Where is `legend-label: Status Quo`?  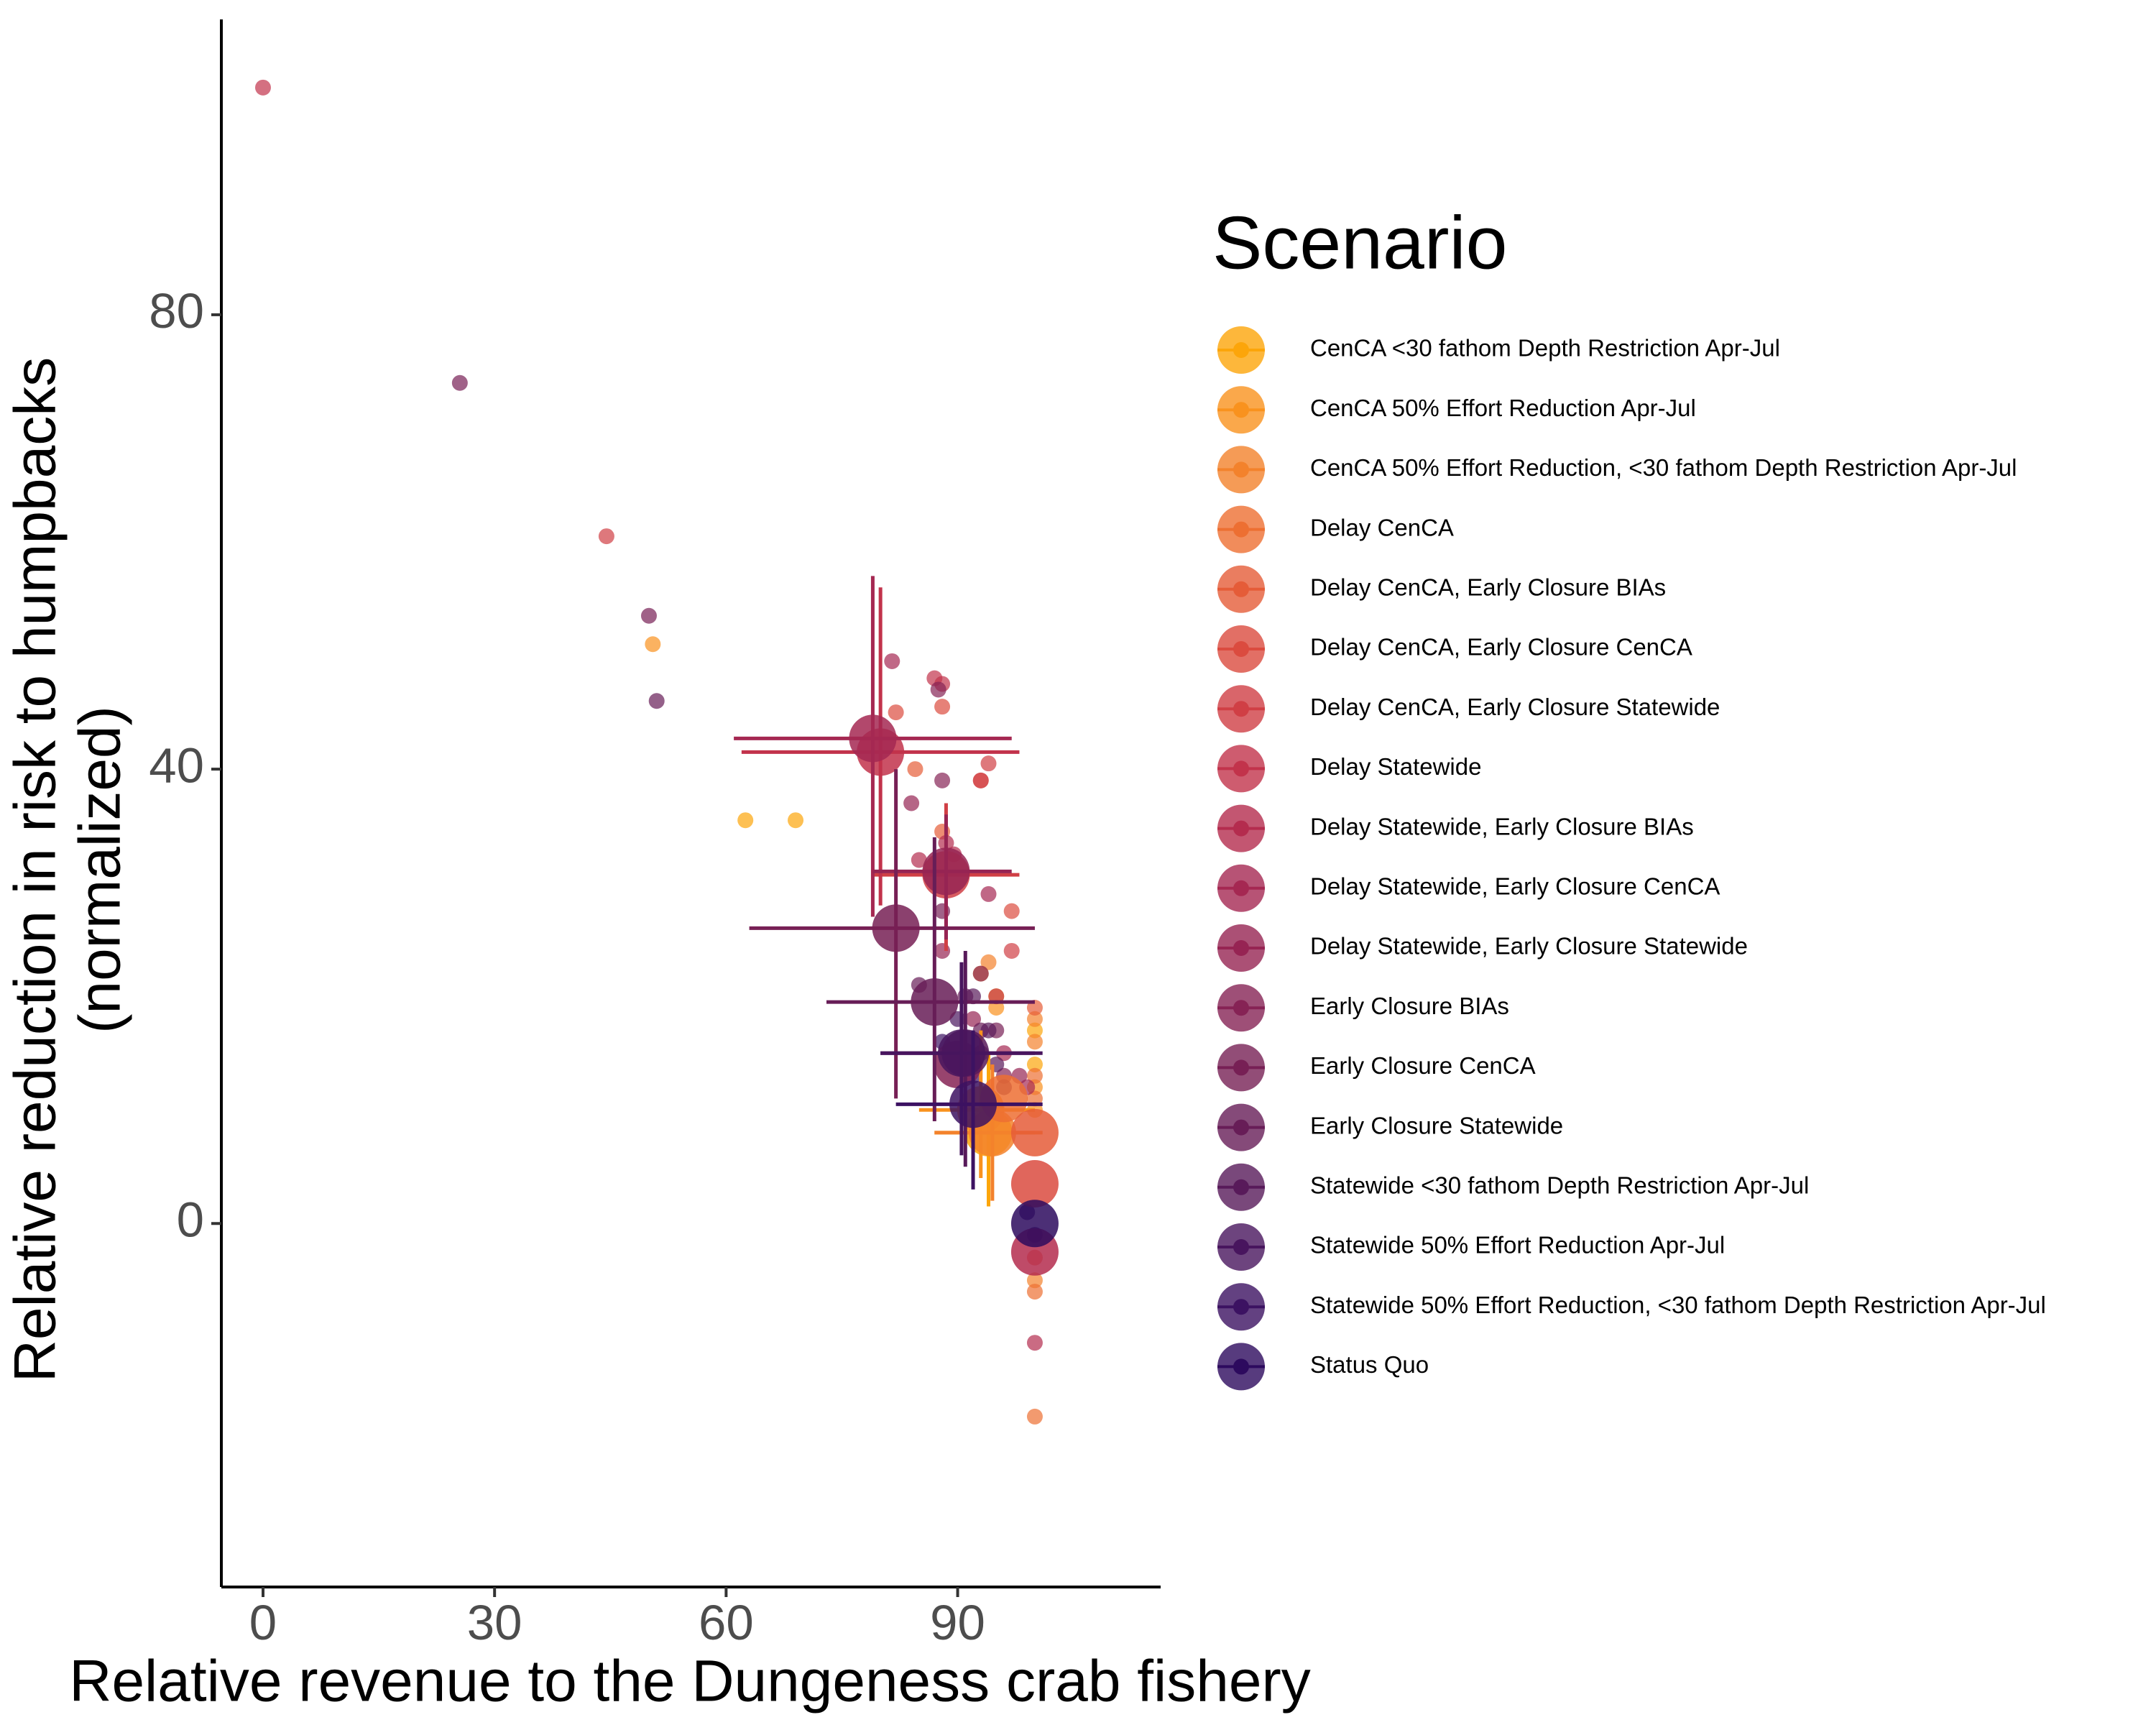
legend-label: Status Quo is located at coordinates (1369, 1364).